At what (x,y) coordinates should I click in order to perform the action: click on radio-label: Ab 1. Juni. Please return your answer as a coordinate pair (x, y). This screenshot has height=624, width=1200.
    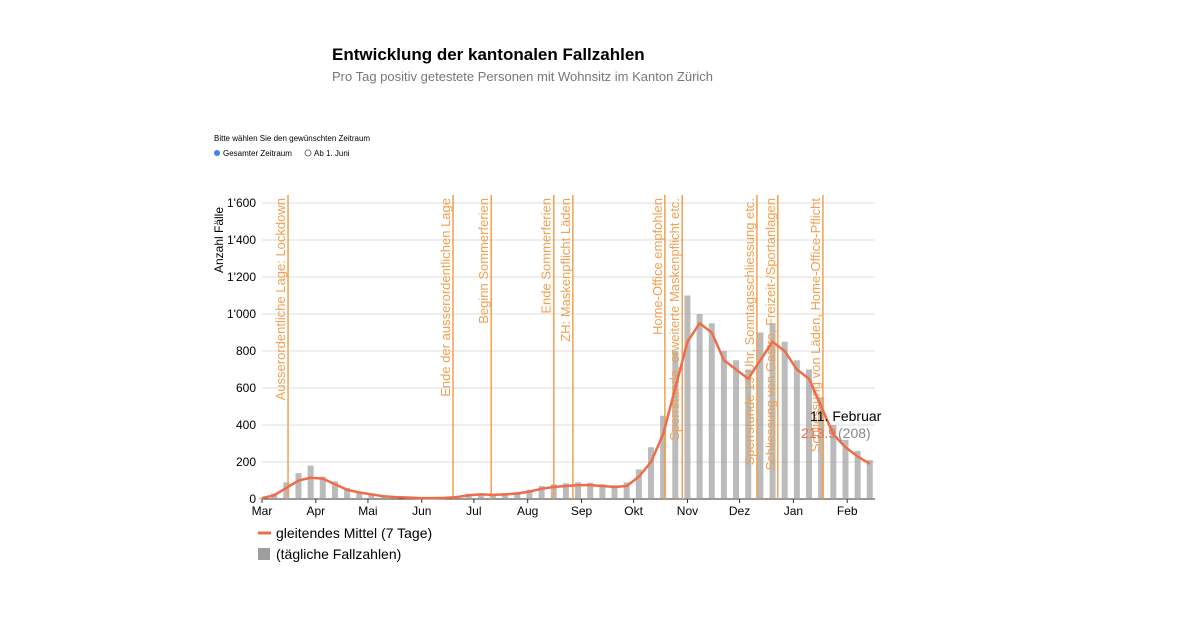
    Looking at the image, I should click on (332, 153).